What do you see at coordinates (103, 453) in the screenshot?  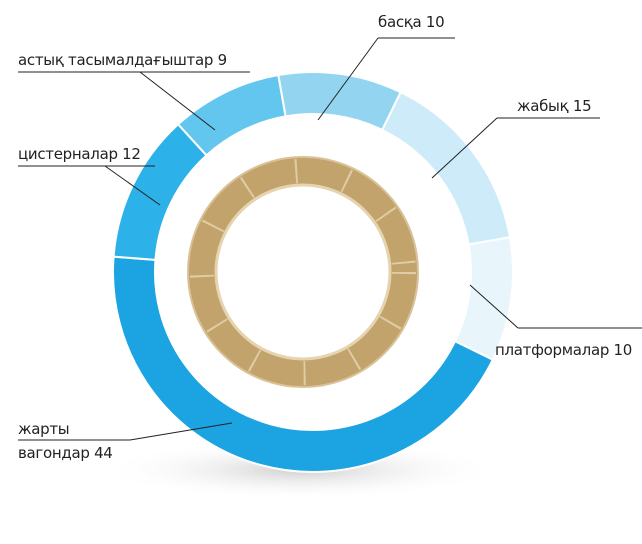 I see `label-value: 44` at bounding box center [103, 453].